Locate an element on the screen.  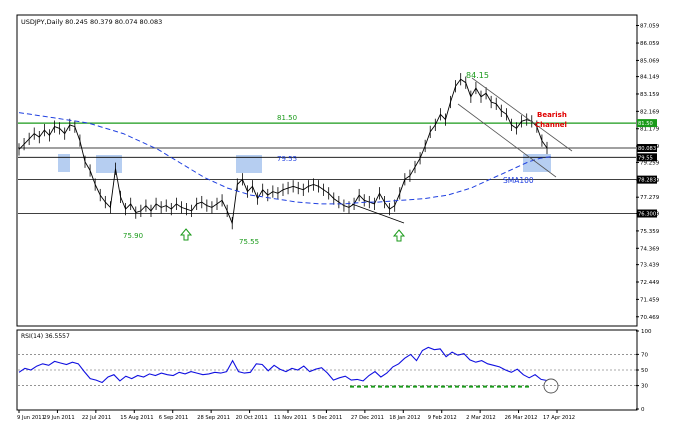
level-tag-label: 78.283 is located at coordinates (647, 181).